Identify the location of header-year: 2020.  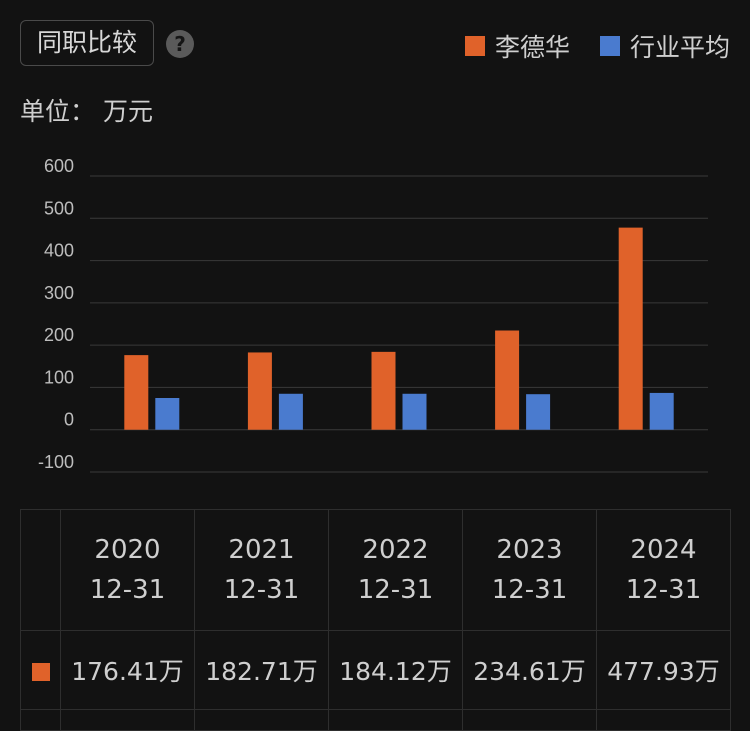
(127, 550).